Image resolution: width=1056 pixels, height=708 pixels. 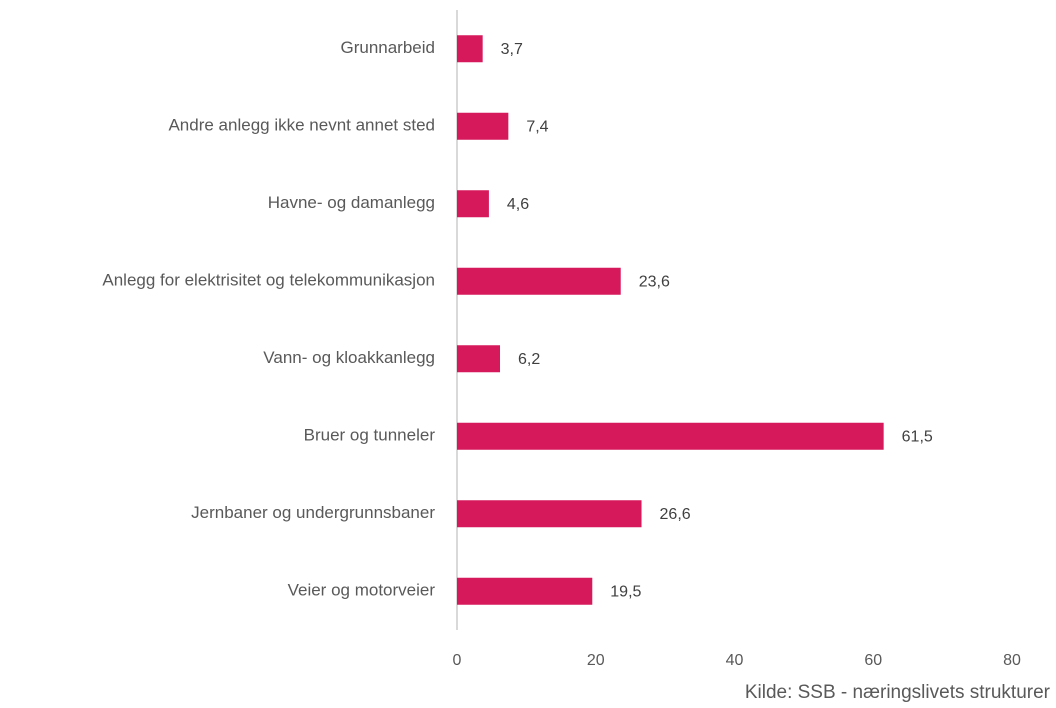 I want to click on x-tick-label: 0, so click(x=457, y=660).